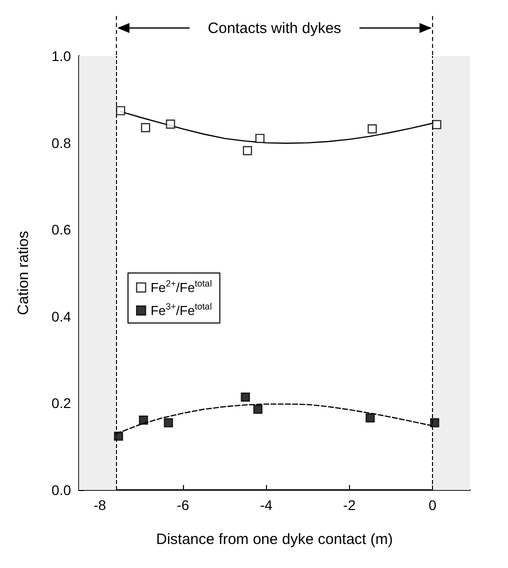  Describe the element at coordinates (62, 403) in the screenshot. I see `y-tick-label: 0.2` at that location.